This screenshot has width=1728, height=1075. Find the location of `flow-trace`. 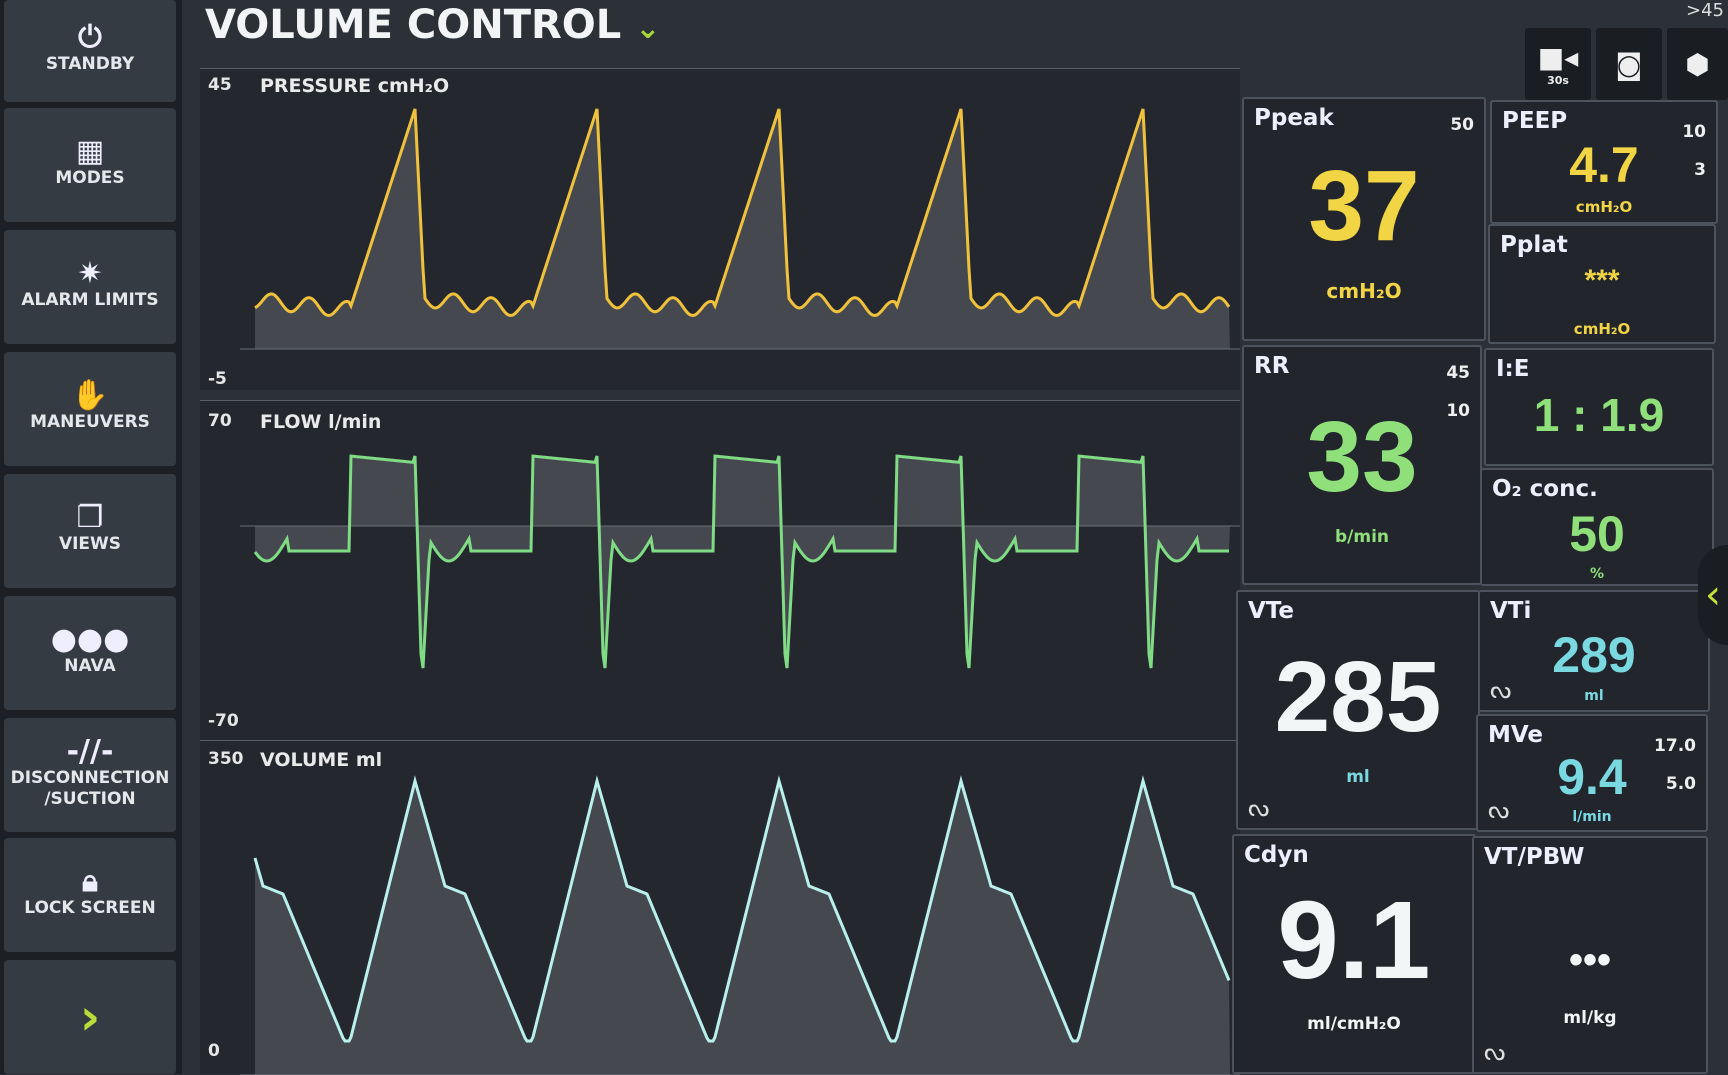

flow-trace is located at coordinates (740, 561).